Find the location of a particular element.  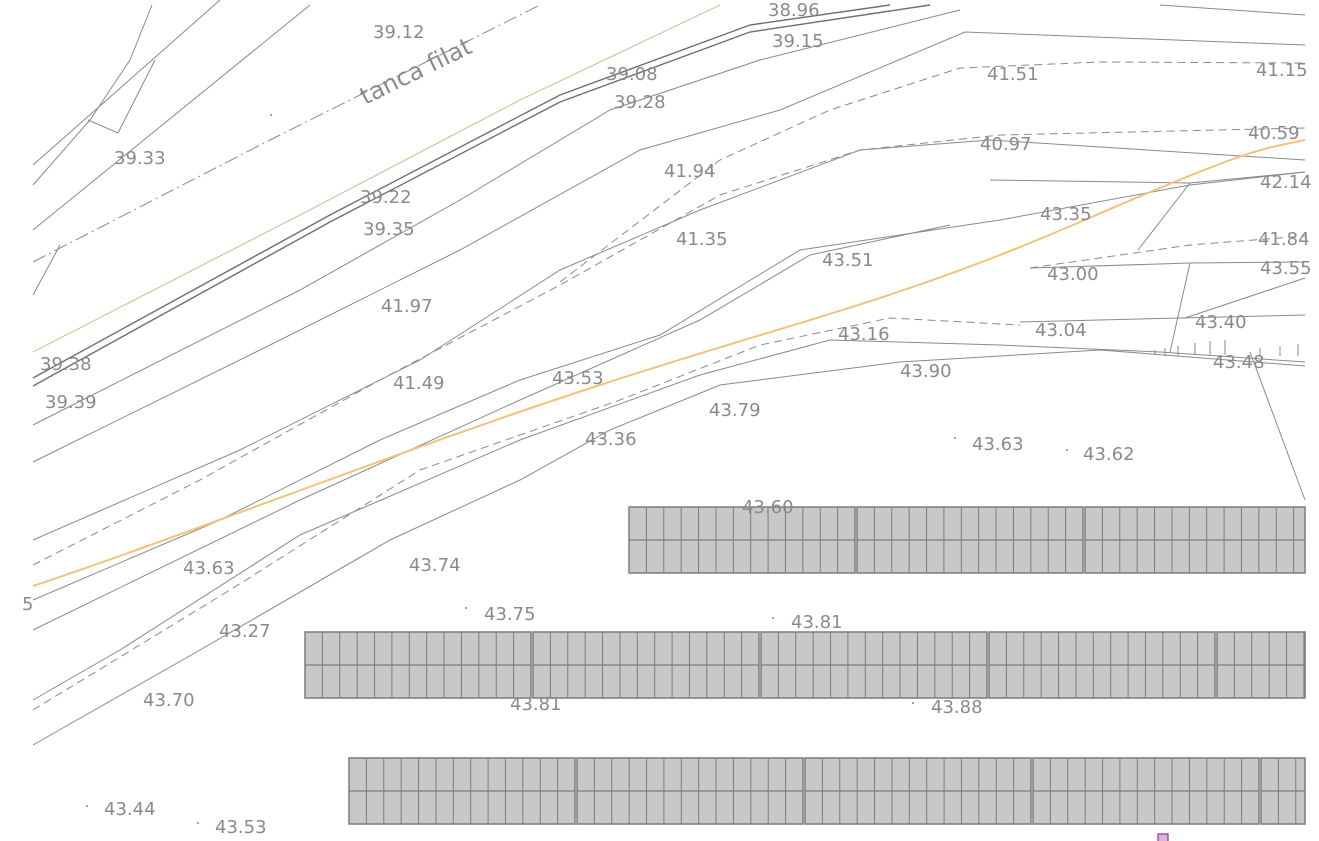

elevation-label: 43.44 is located at coordinates (130, 809).